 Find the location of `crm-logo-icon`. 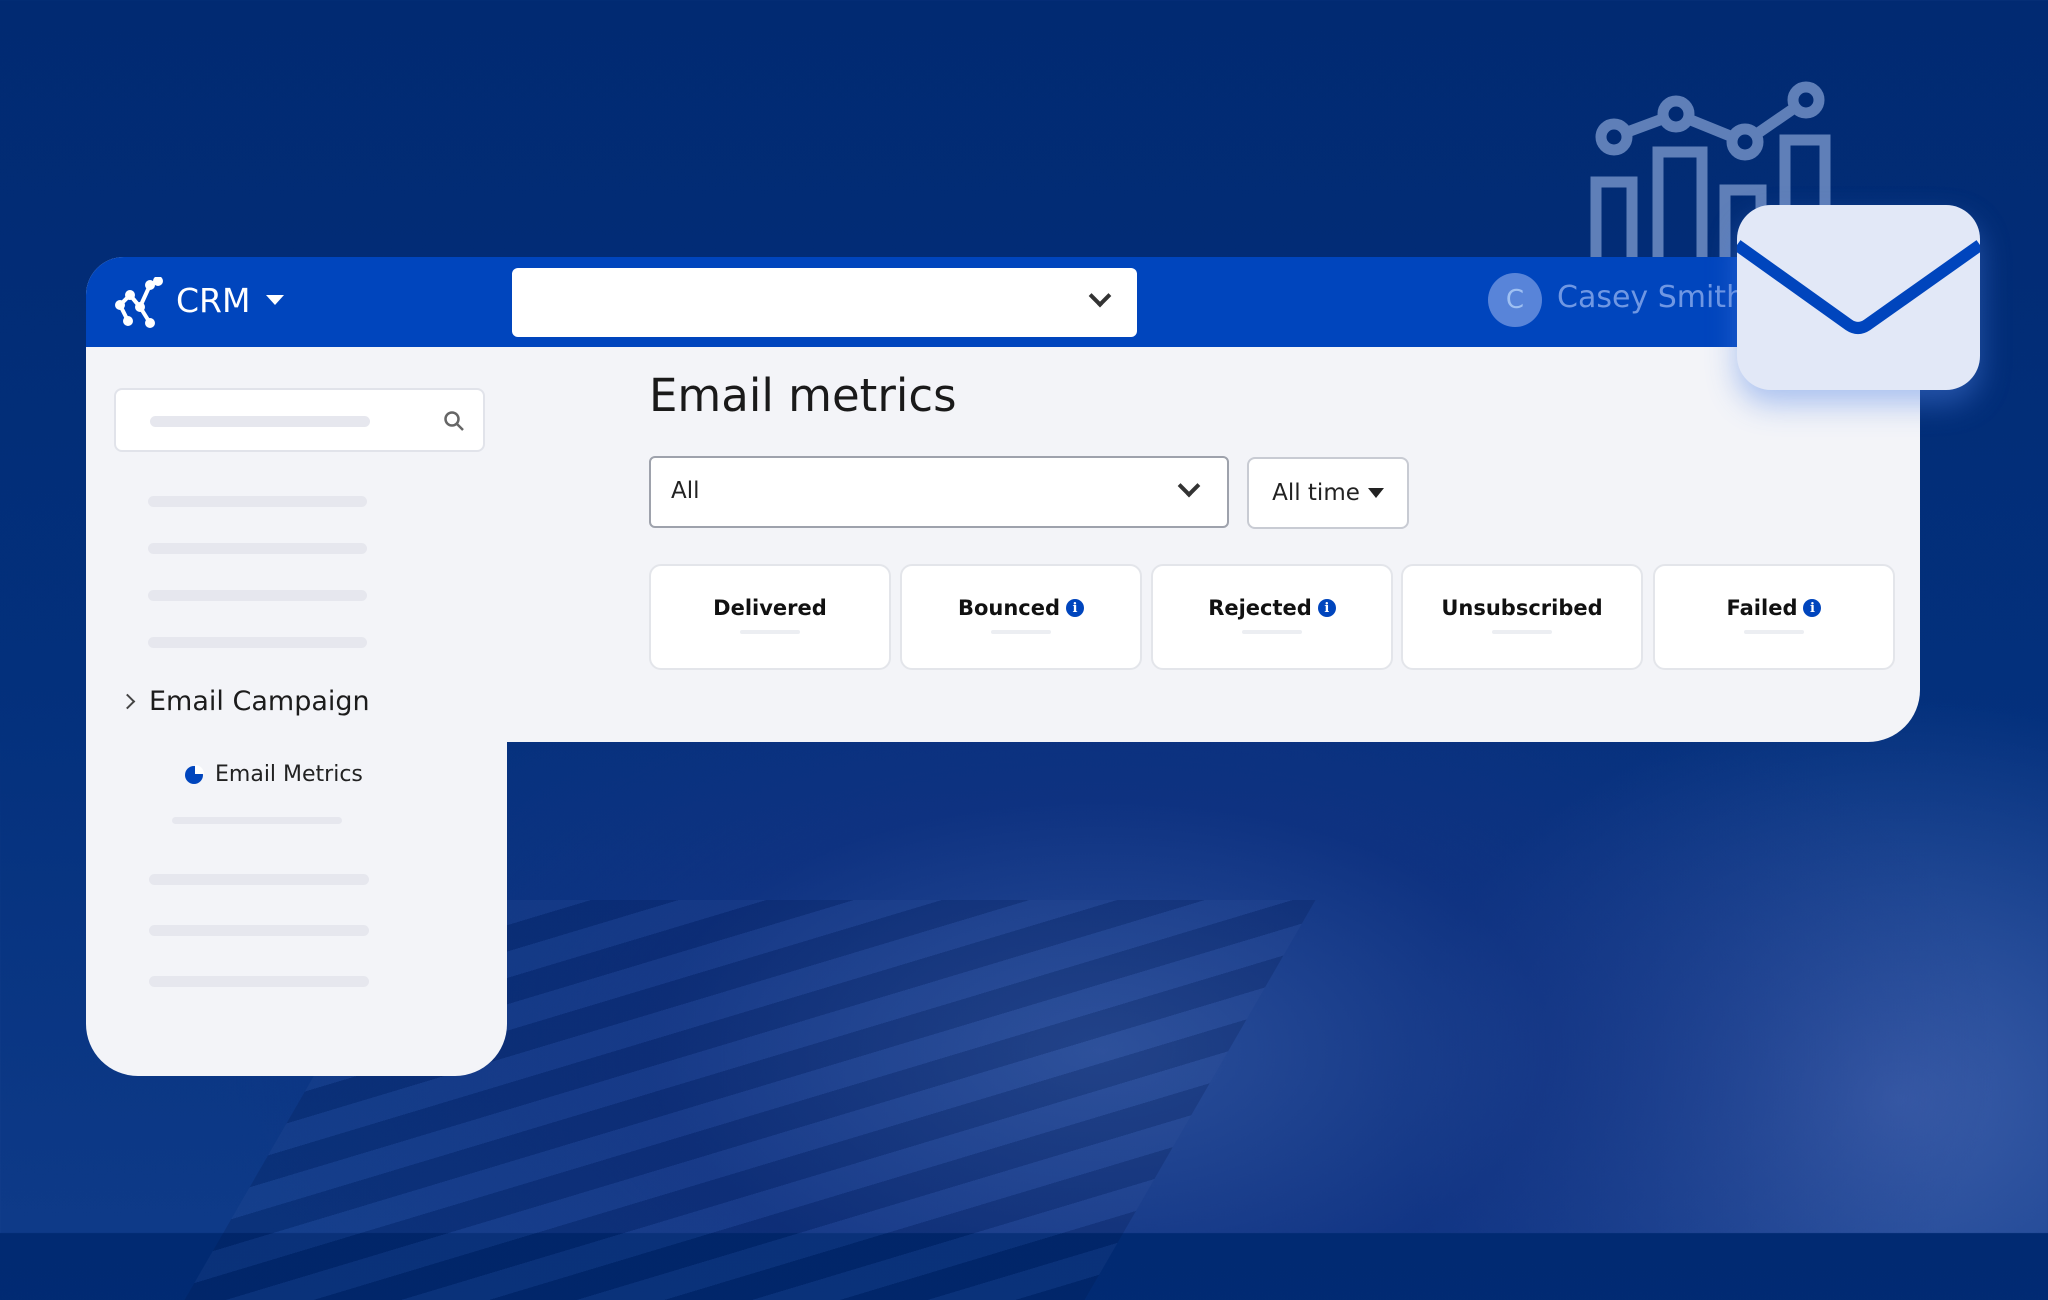

crm-logo-icon is located at coordinates (139, 302).